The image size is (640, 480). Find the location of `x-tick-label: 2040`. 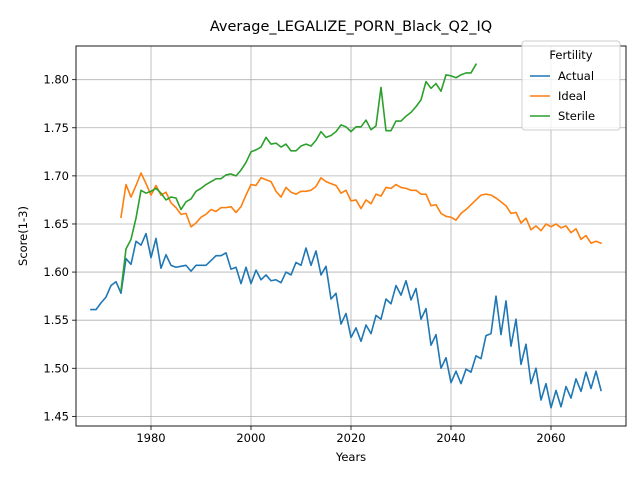

x-tick-label: 2040 is located at coordinates (450, 438).